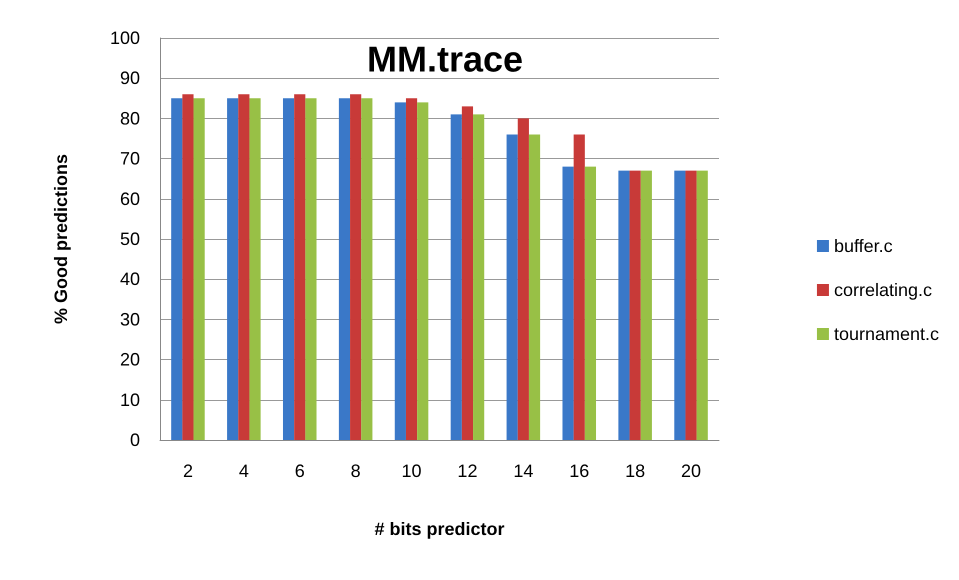 The image size is (959, 580). Describe the element at coordinates (299, 471) in the screenshot. I see `x-tick-label: 6` at that location.